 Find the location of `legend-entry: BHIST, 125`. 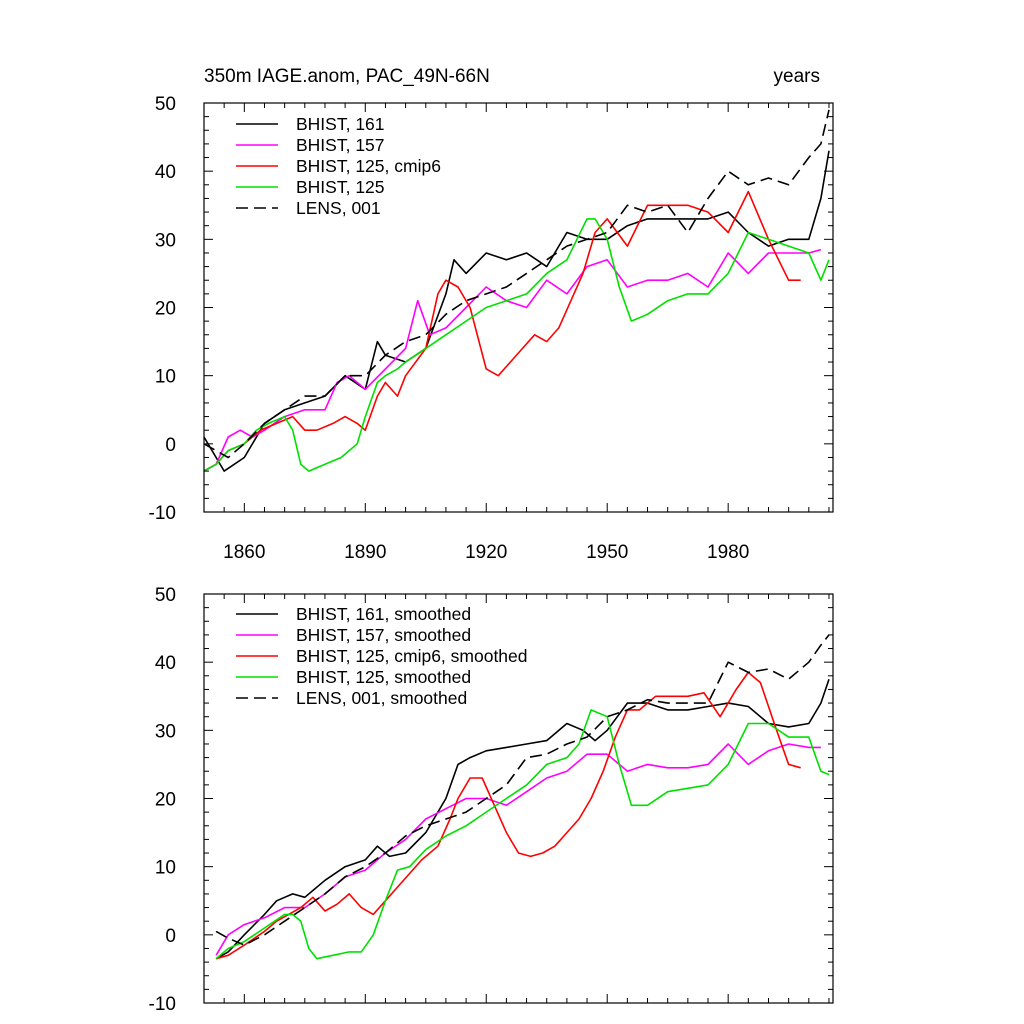

legend-entry: BHIST, 125 is located at coordinates (340, 187).